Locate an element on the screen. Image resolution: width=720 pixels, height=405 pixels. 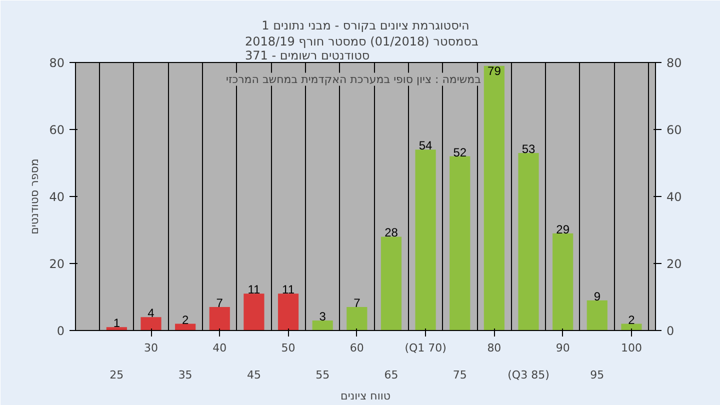
data-label: 79 is located at coordinates (495, 71).